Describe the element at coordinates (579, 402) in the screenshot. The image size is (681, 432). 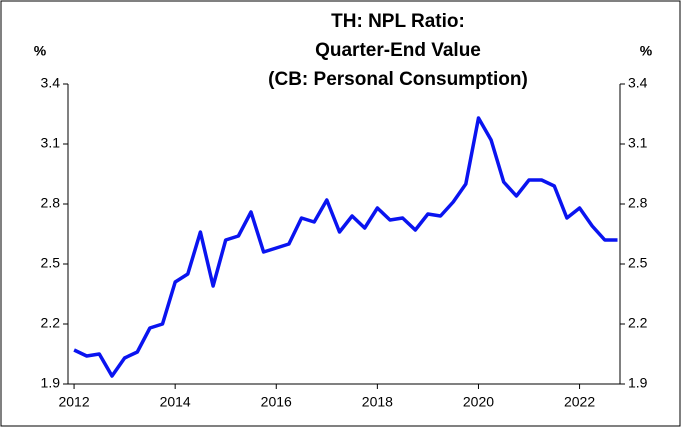
I see `x-tick-label: 2022` at that location.